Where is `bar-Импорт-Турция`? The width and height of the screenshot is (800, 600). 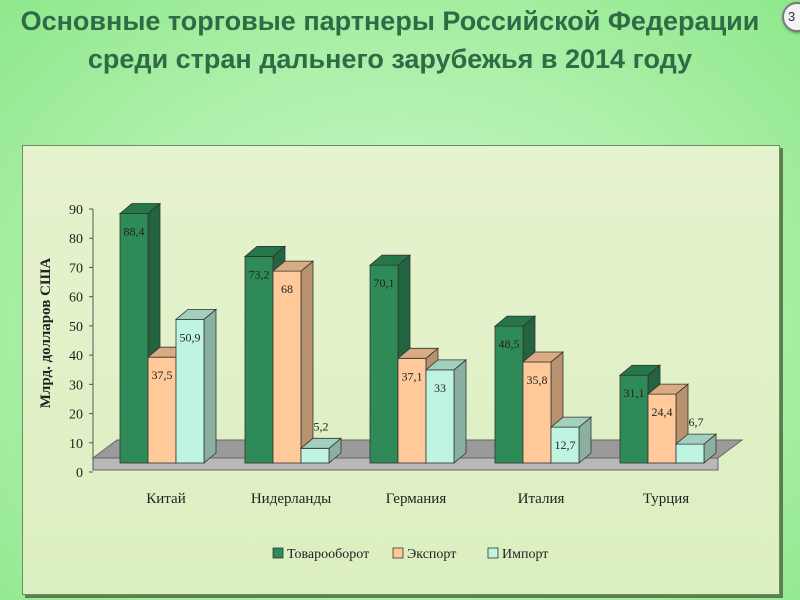
bar-Импорт-Турция is located at coordinates (690, 453).